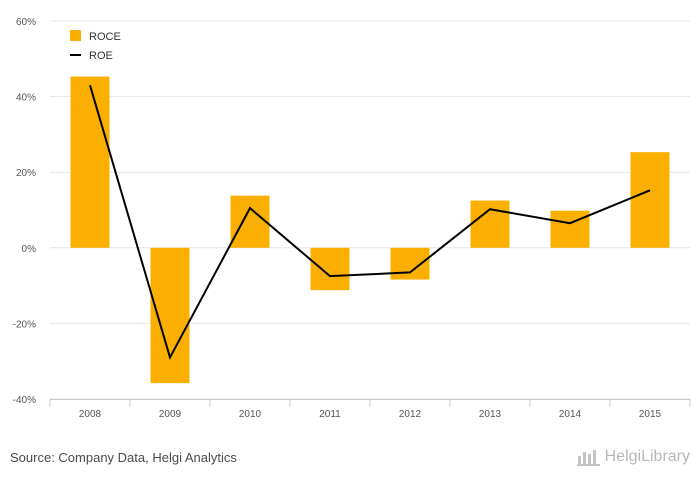 This screenshot has height=483, width=700. Describe the element at coordinates (101, 56) in the screenshot. I see `legend-label-roe: ROE` at that location.